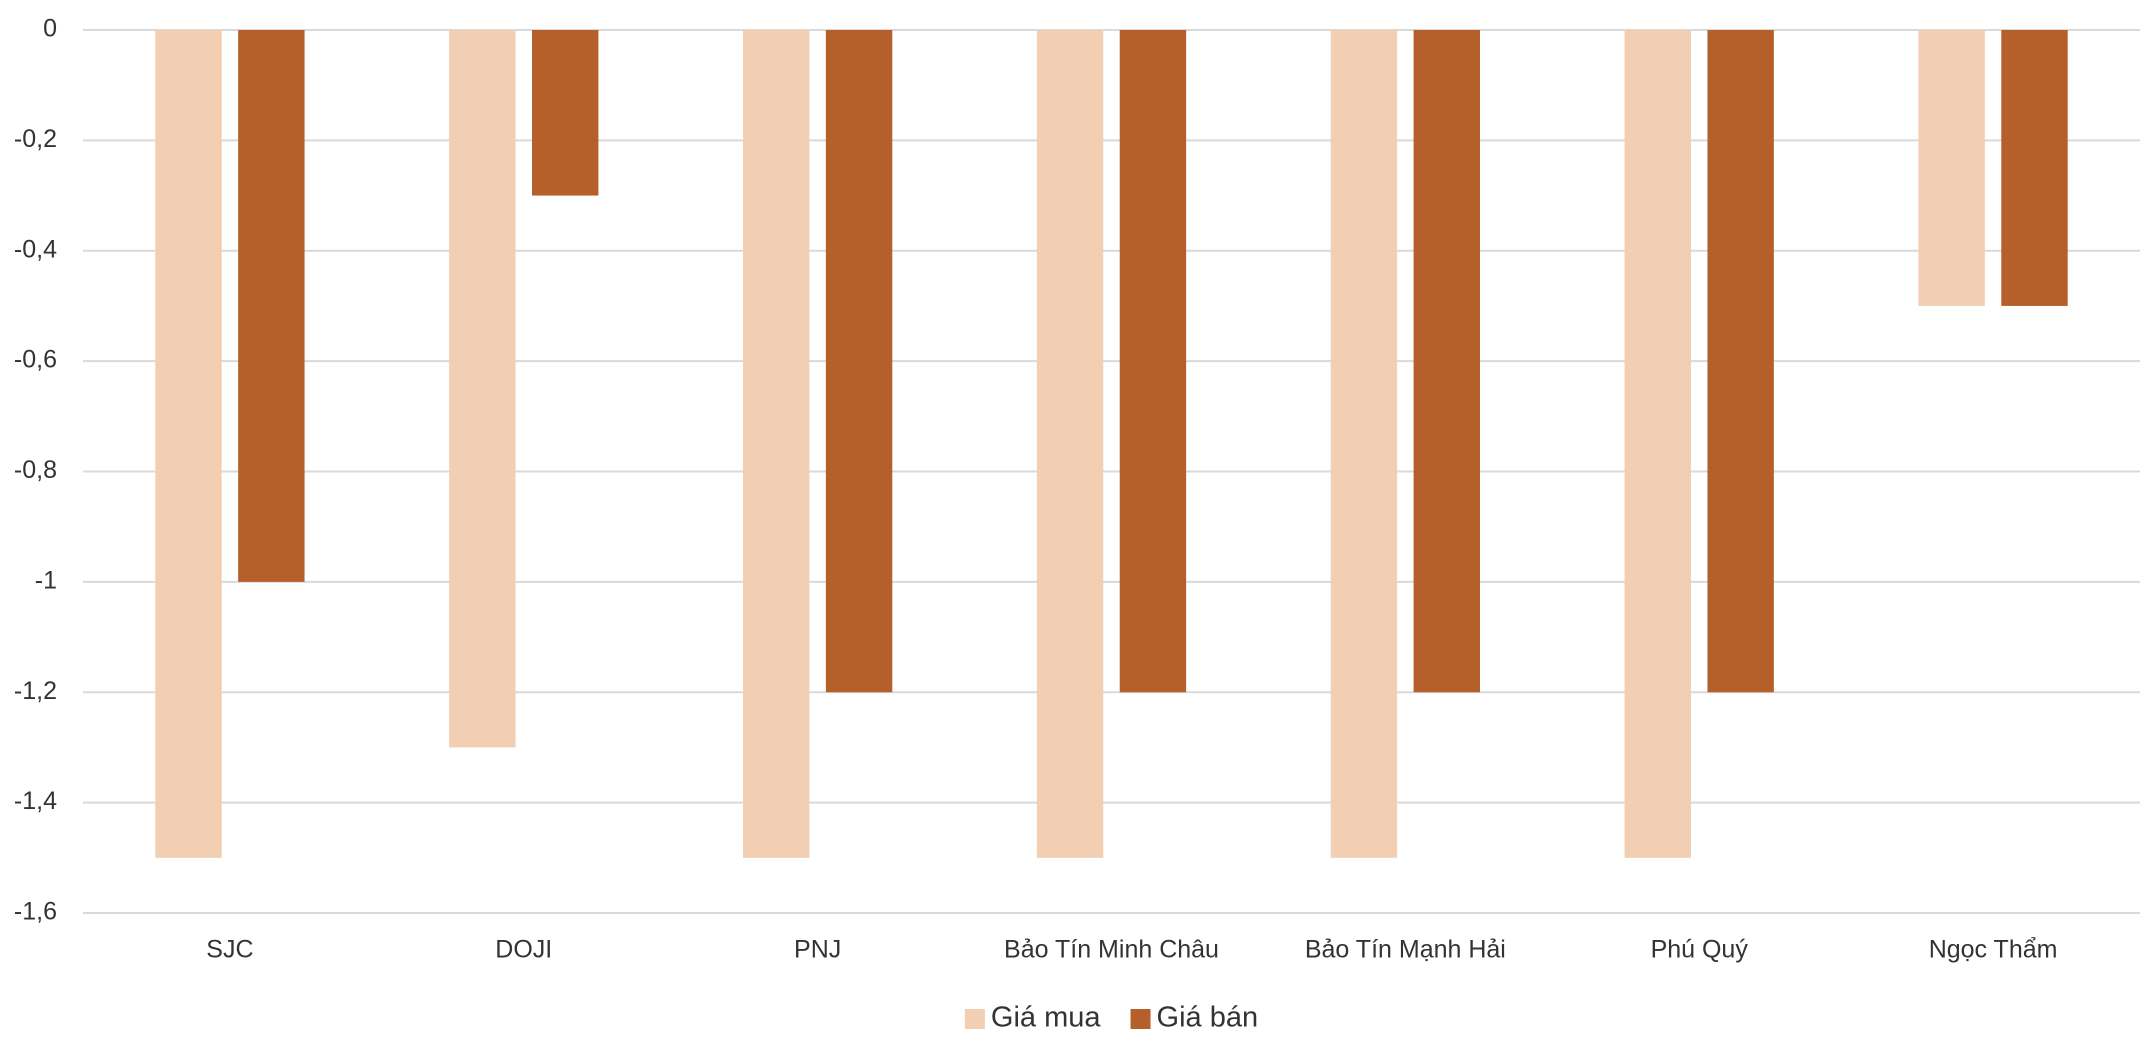 The height and width of the screenshot is (1052, 2148). What do you see at coordinates (523, 950) in the screenshot?
I see `x-tick-label: DOJI` at bounding box center [523, 950].